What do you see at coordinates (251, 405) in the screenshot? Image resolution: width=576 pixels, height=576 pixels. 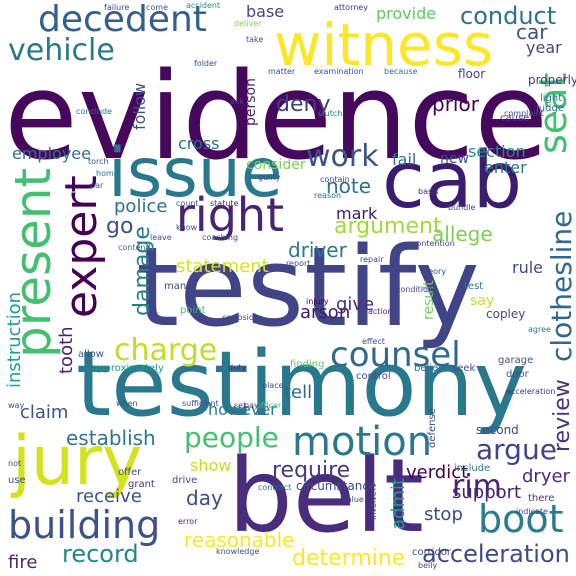 I see `small-word: pay` at bounding box center [251, 405].